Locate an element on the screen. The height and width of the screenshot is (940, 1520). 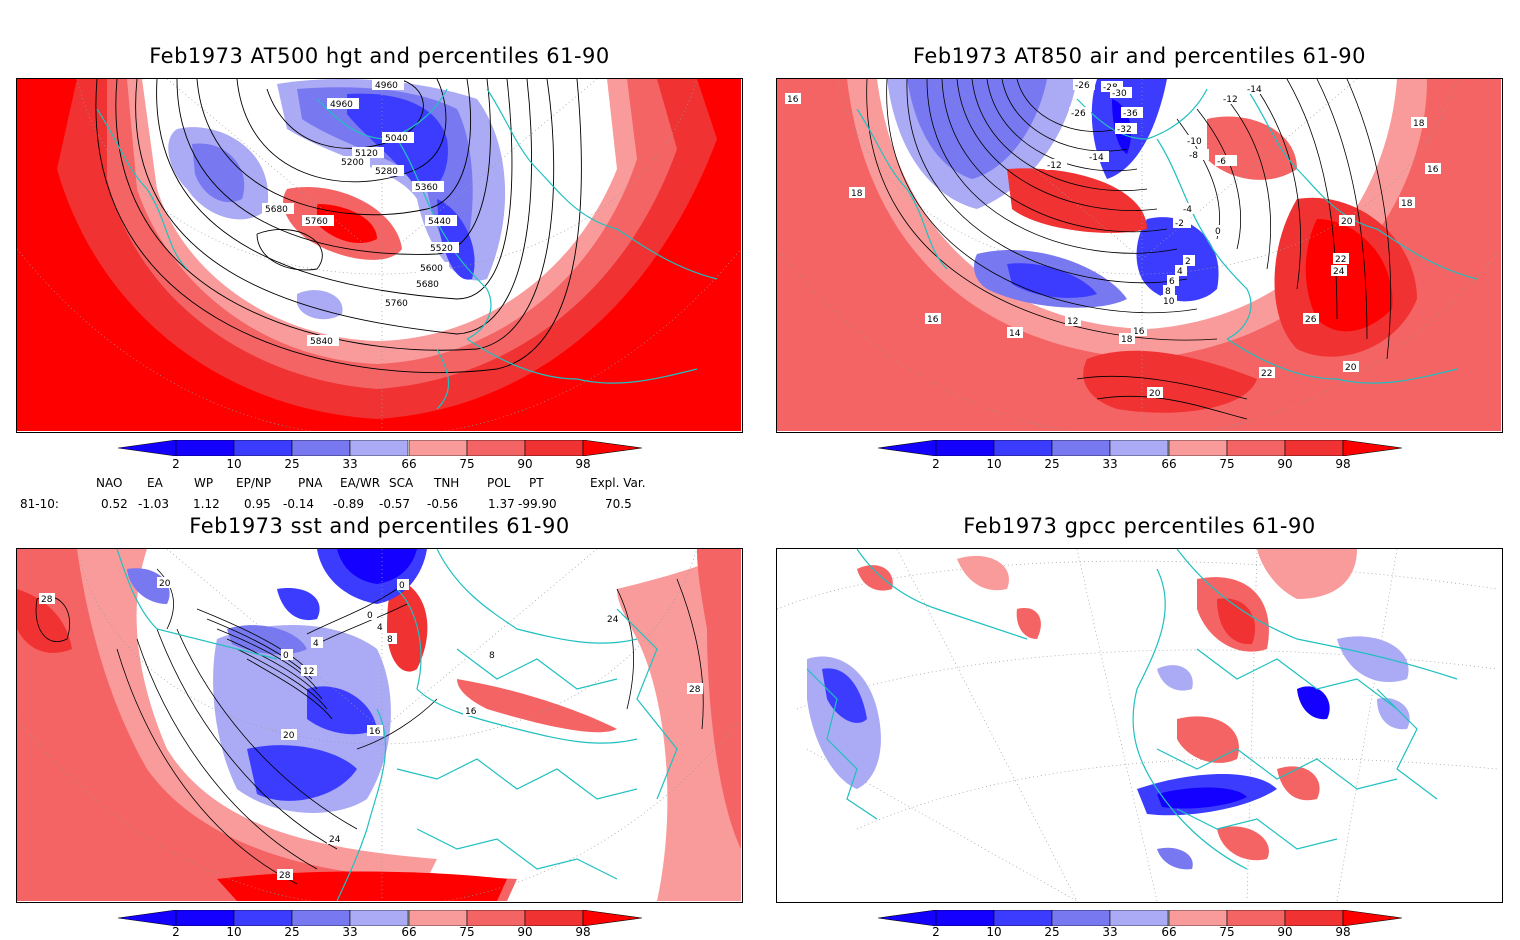
clabel-a16: 16 is located at coordinates (1433, 169).